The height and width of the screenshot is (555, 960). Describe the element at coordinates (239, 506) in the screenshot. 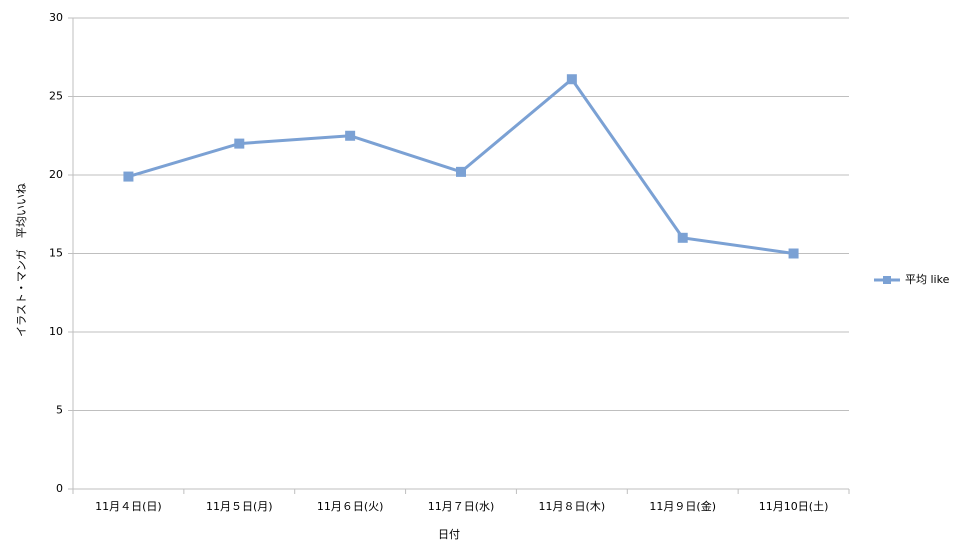

I see `x-tick-label: 11月５日(月)` at that location.